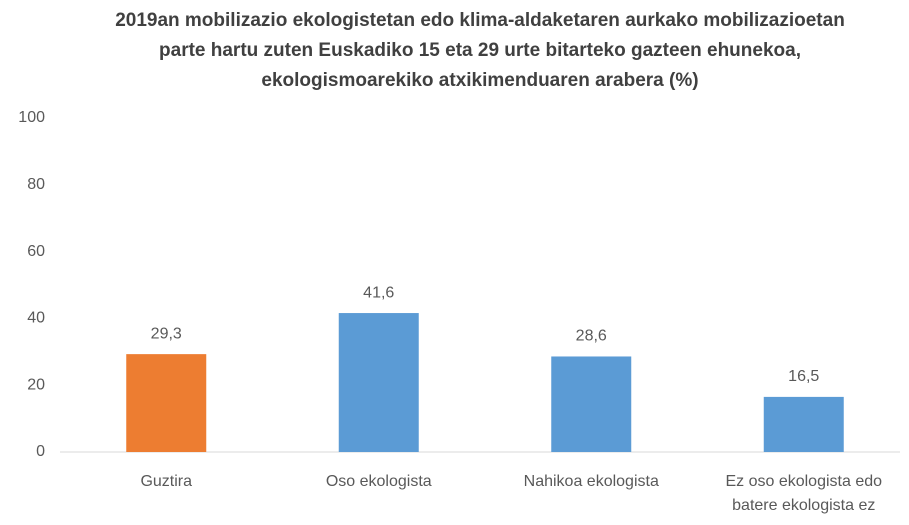  What do you see at coordinates (803, 376) in the screenshot?
I see `value-label: 16,5` at bounding box center [803, 376].